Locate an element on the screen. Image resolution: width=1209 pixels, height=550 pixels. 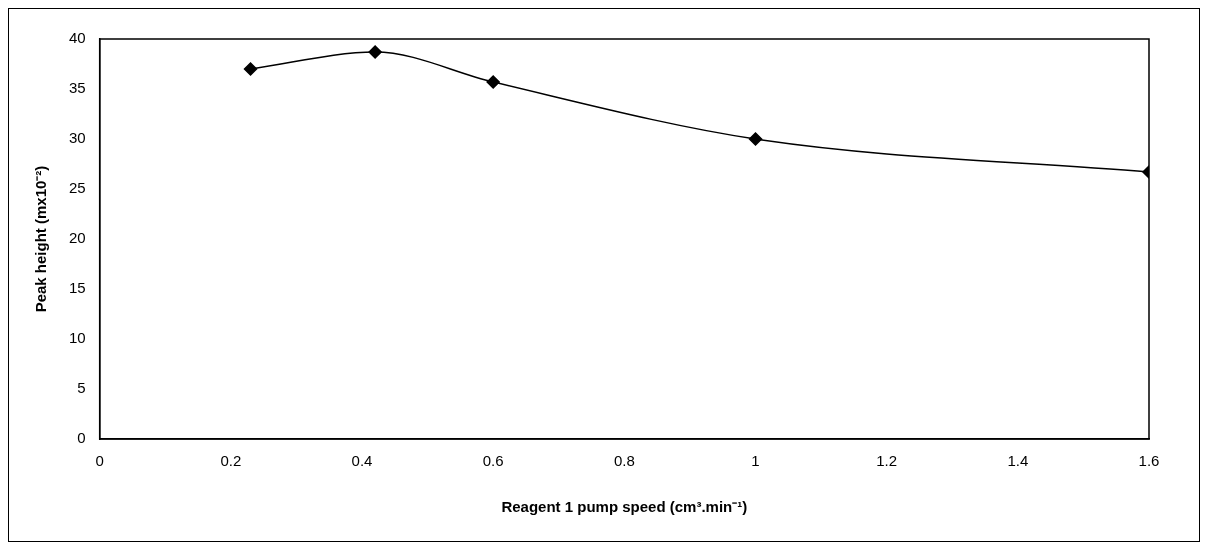
y-tick-label: 15 is located at coordinates (77, 288).